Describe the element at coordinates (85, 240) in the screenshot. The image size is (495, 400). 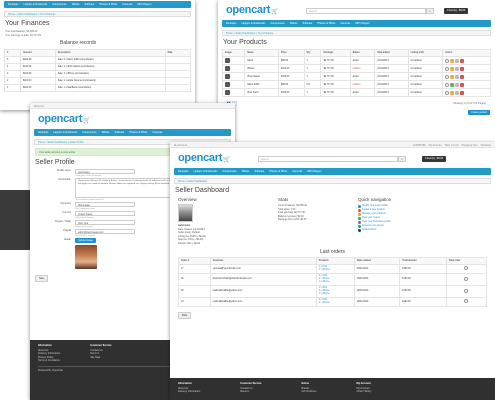
I see `upload-button: Upload image` at that location.